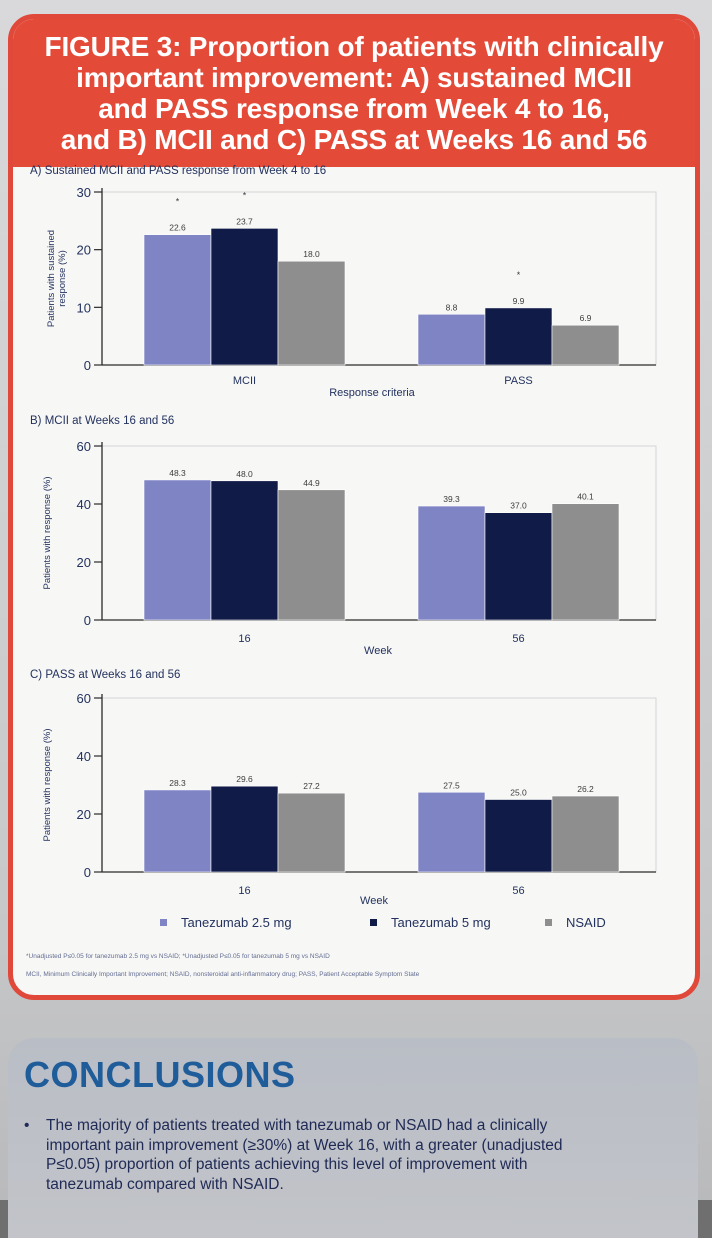  What do you see at coordinates (452, 307) in the screenshot?
I see `bar-value-label: 8.8` at bounding box center [452, 307].